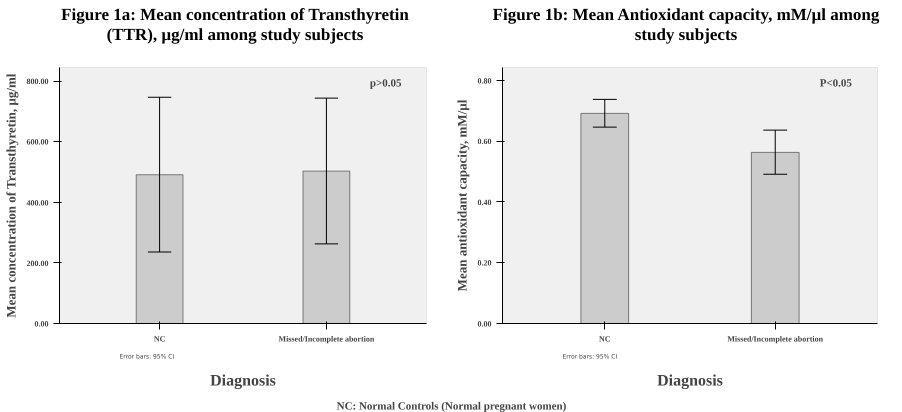 Image resolution: width=902 pixels, height=412 pixels. I want to click on chart-title: Figure 1a: Mean concentration of Transthyretin (TTR), µg/ml among study subjects, so click(235, 24).